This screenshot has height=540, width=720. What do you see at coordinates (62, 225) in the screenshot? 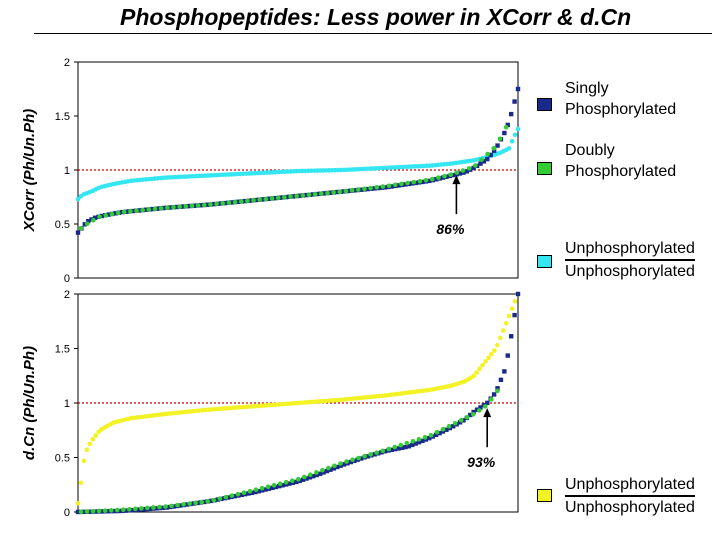
I see `y-tick-label: 0.5` at bounding box center [62, 225].